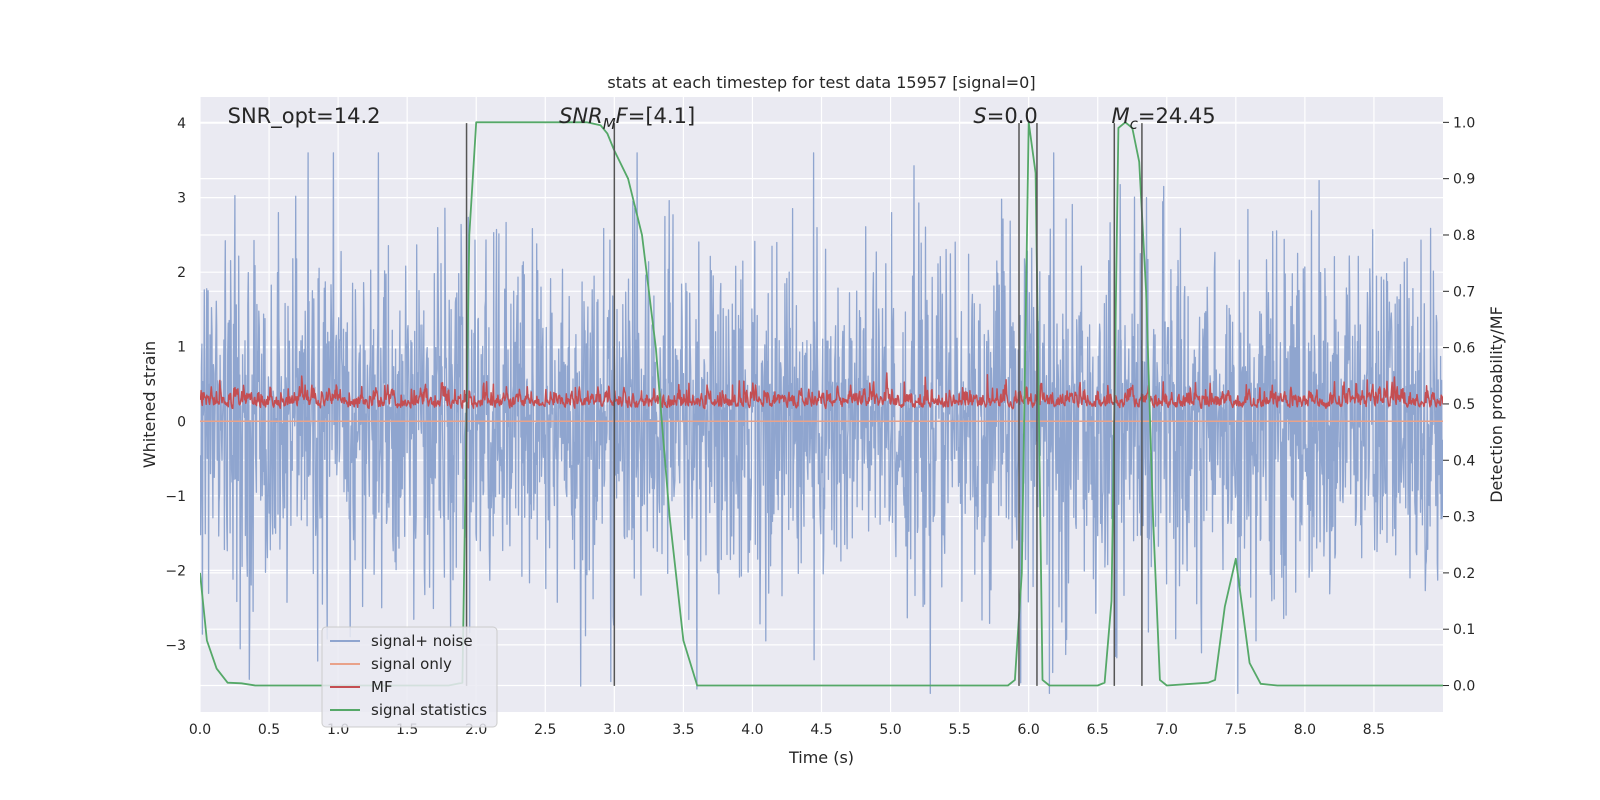  Describe the element at coordinates (422, 641) in the screenshot. I see `legend-entry: signal+ noise` at that location.